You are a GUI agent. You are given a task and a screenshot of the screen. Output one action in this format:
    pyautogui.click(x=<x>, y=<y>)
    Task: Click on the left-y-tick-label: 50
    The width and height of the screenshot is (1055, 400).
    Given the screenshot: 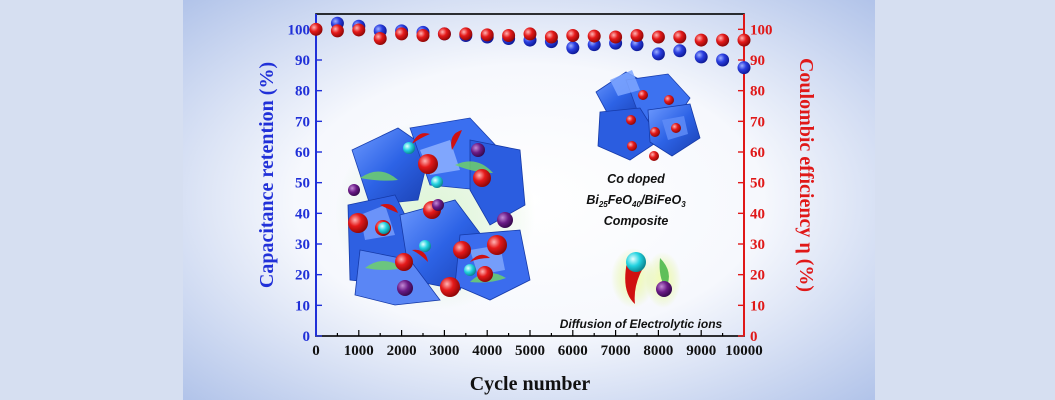 What is the action you would take?
    pyautogui.click(x=302, y=184)
    